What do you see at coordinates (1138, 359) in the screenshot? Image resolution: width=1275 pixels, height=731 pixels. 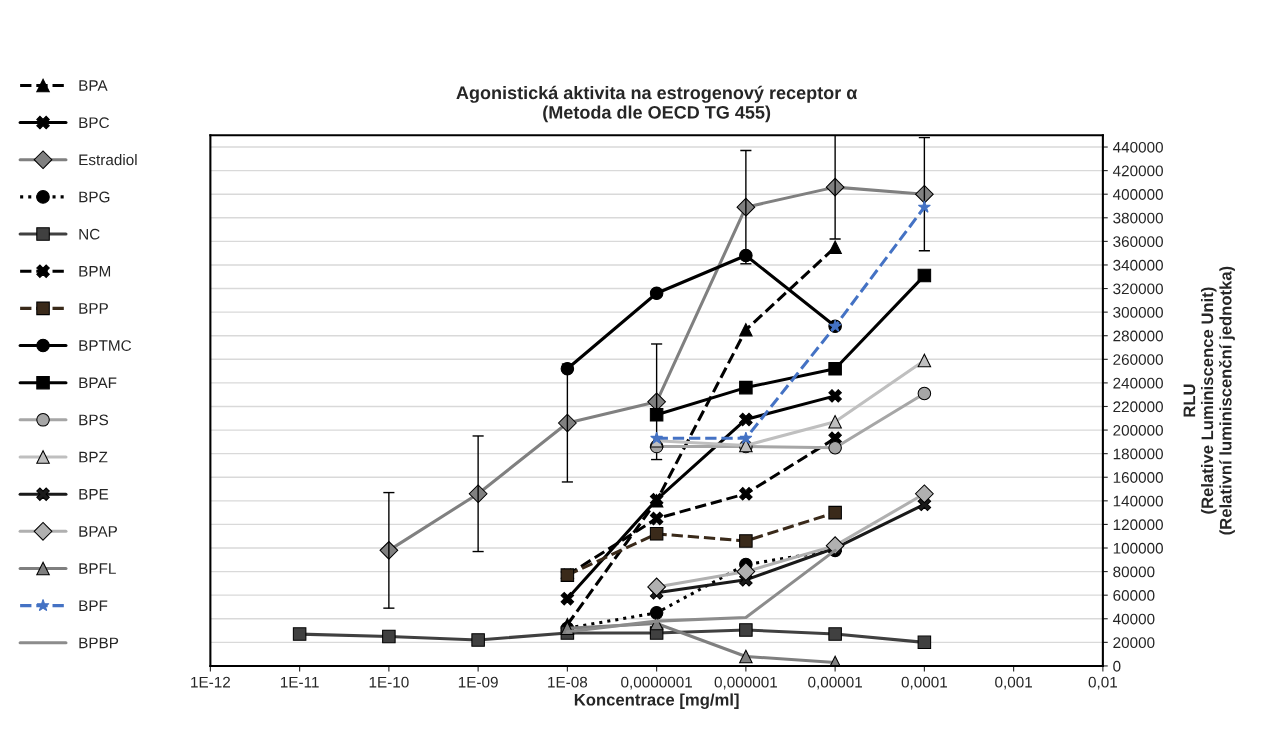 I see `y-tick-label: 260000` at bounding box center [1138, 359].